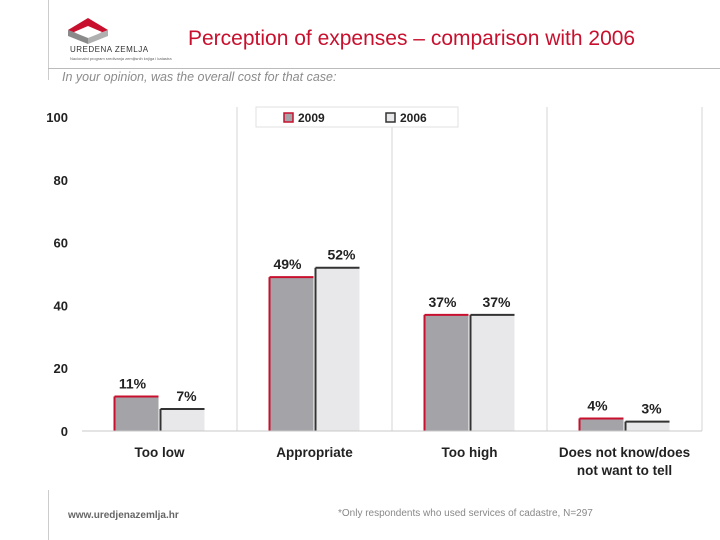  What do you see at coordinates (61, 305) in the screenshot?
I see `y-tick-label: 40` at bounding box center [61, 305].